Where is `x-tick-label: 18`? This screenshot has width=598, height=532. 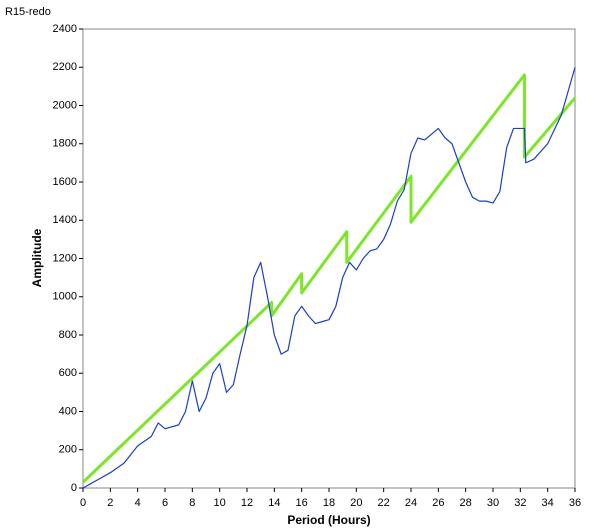
x-tick-label: 18 is located at coordinates (329, 503).